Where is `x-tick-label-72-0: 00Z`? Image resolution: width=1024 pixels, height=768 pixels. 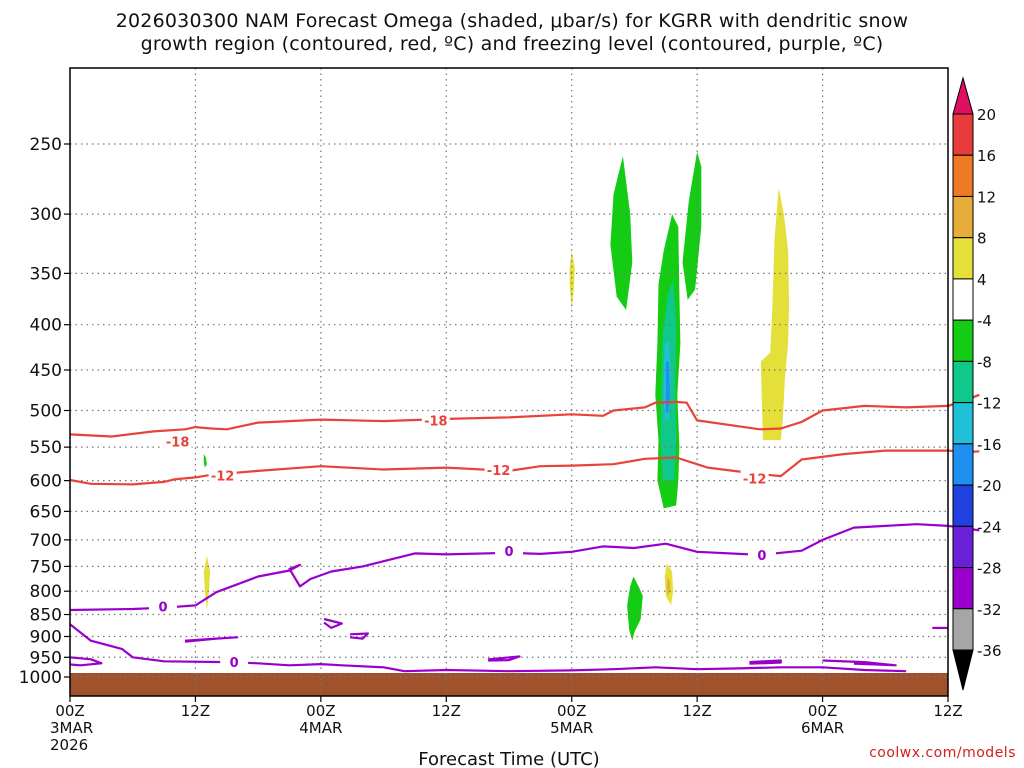
x-tick-label-72-0: 00Z is located at coordinates (822, 711).